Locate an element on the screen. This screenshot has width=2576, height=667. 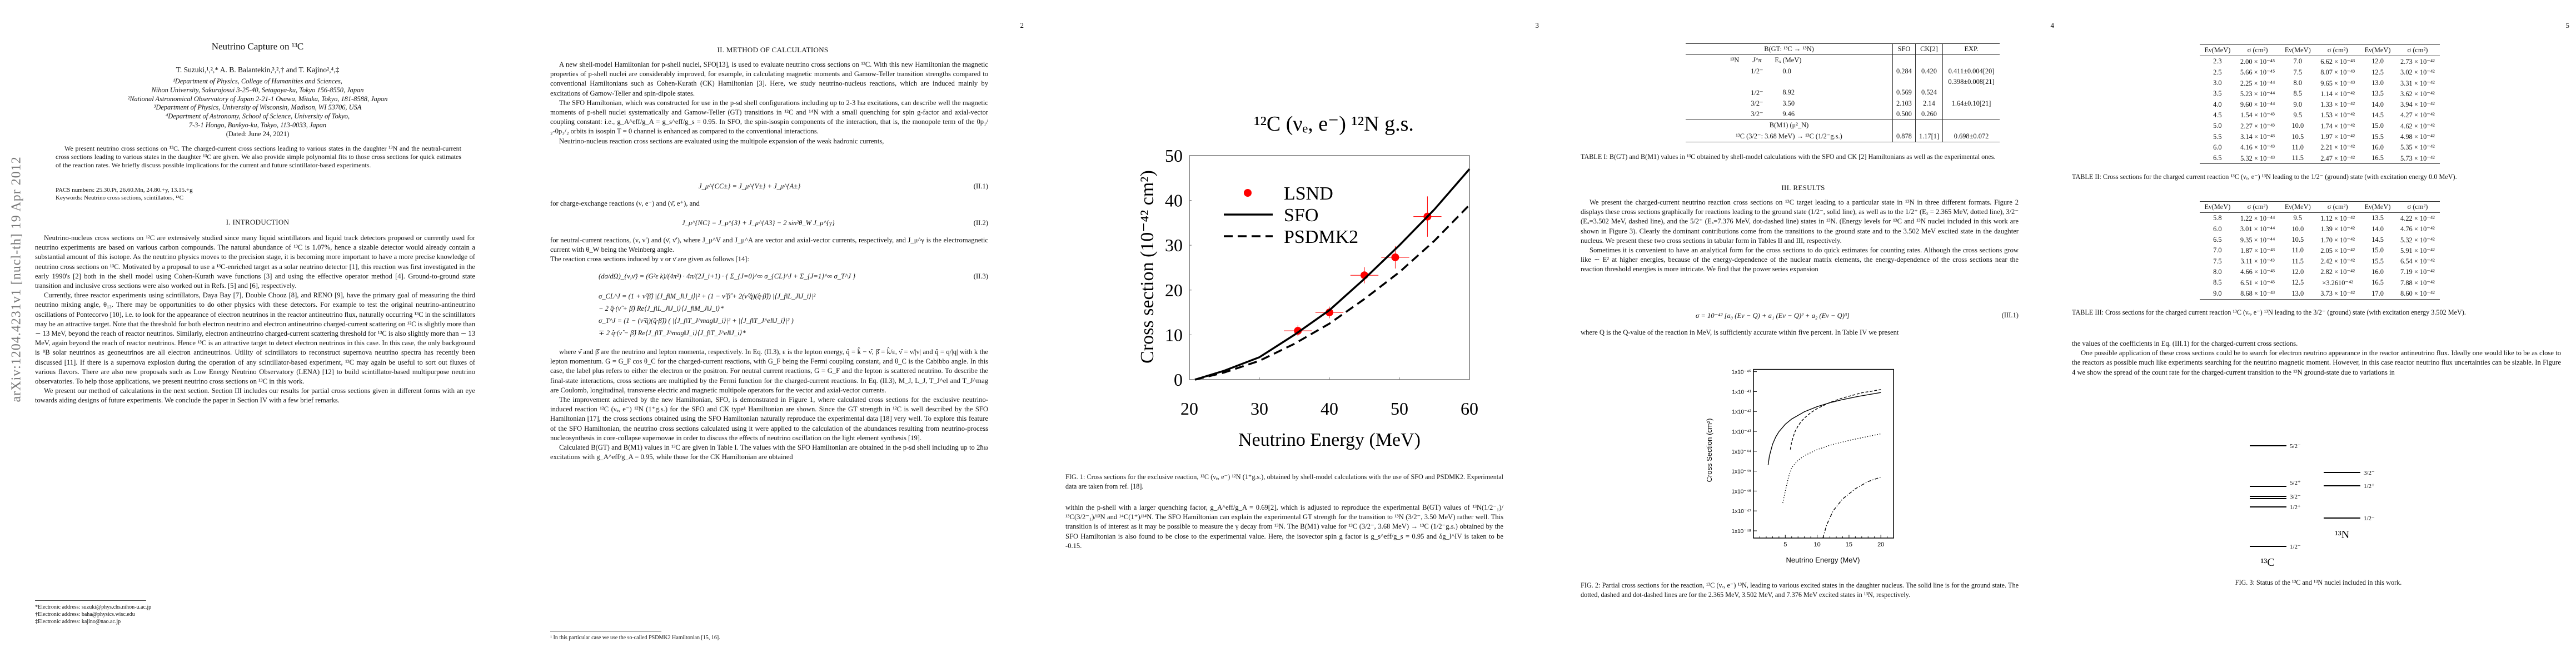
cell: 4.0 is located at coordinates (2217, 104).